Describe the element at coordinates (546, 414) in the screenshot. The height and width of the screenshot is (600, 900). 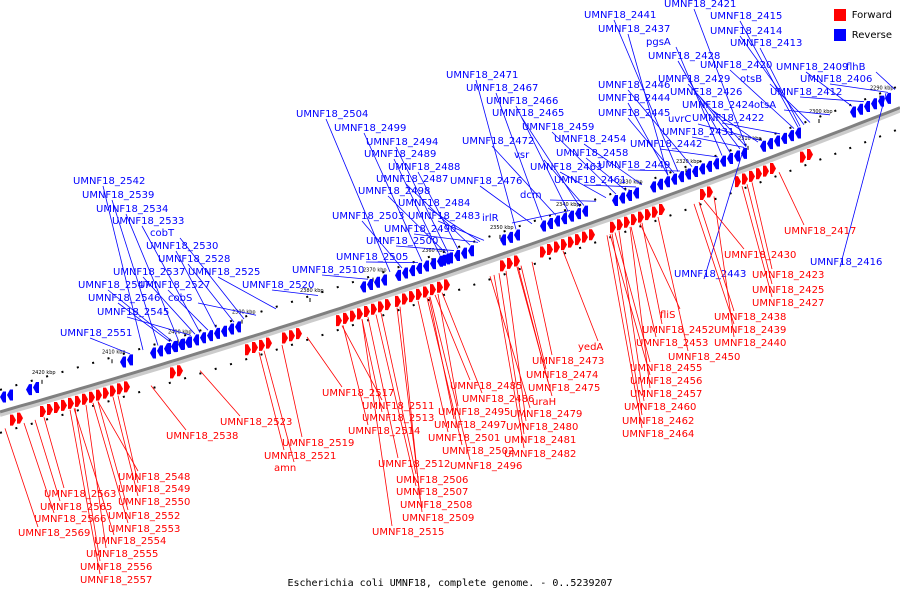
I see `forward-gene-label: UMNF18_2479` at that location.